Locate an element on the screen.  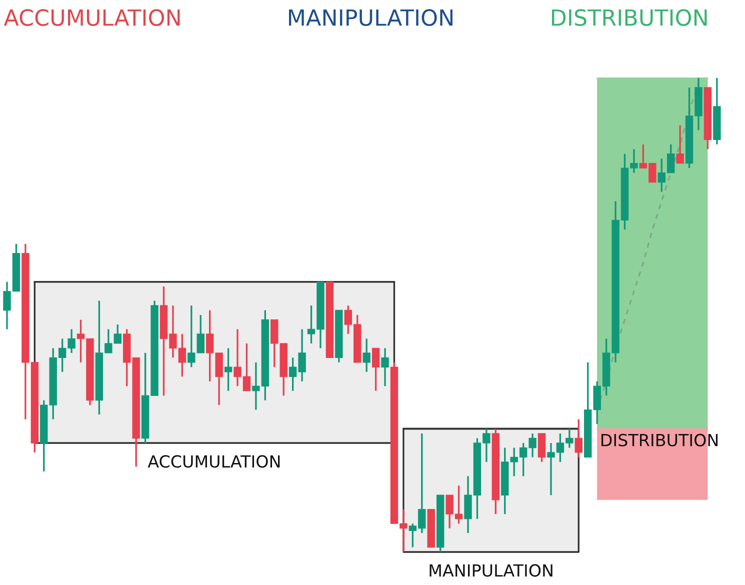
annotation: ACCUMULATION is located at coordinates (214, 461).